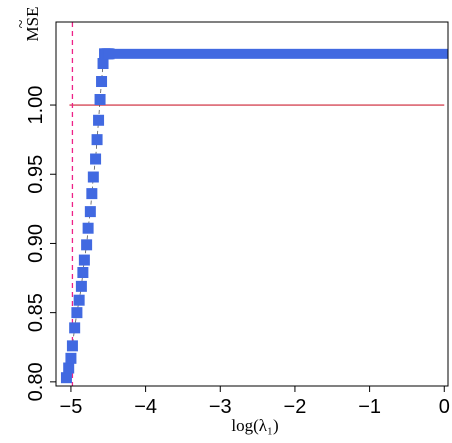 The image size is (452, 443). Describe the element at coordinates (36, 105) in the screenshot. I see `y-tick-label: 1.00` at that location.